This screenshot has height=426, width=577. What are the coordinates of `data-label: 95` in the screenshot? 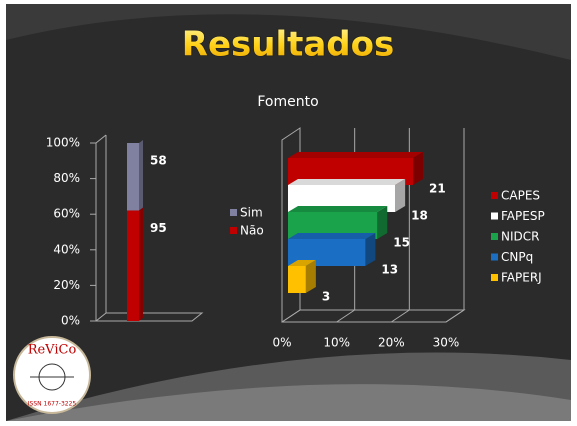 It's located at (158, 228).